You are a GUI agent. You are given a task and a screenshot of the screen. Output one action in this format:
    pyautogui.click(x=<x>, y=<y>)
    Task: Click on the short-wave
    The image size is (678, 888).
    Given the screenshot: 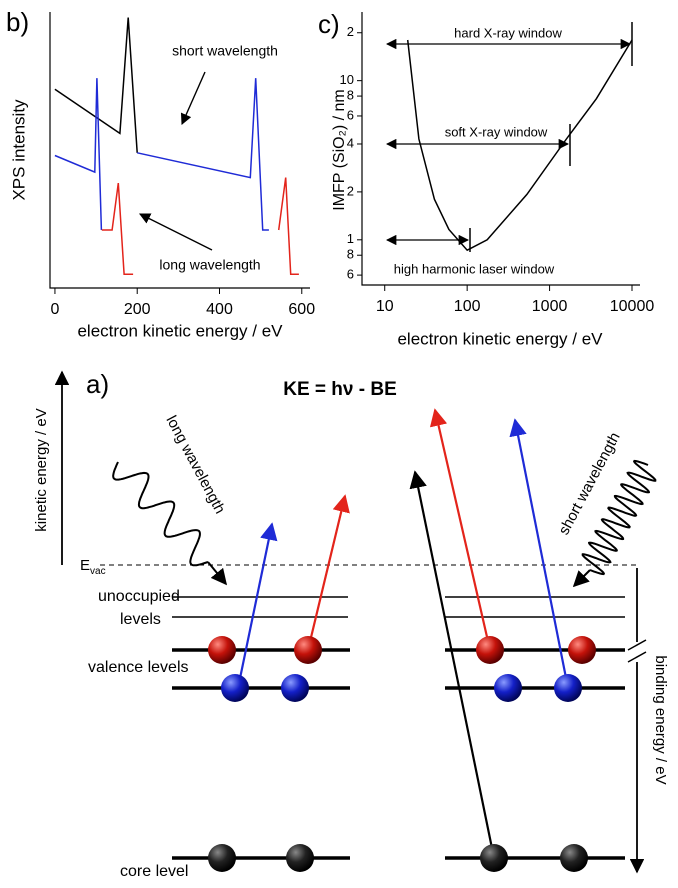 What is the action you would take?
    pyautogui.click(x=619, y=517)
    